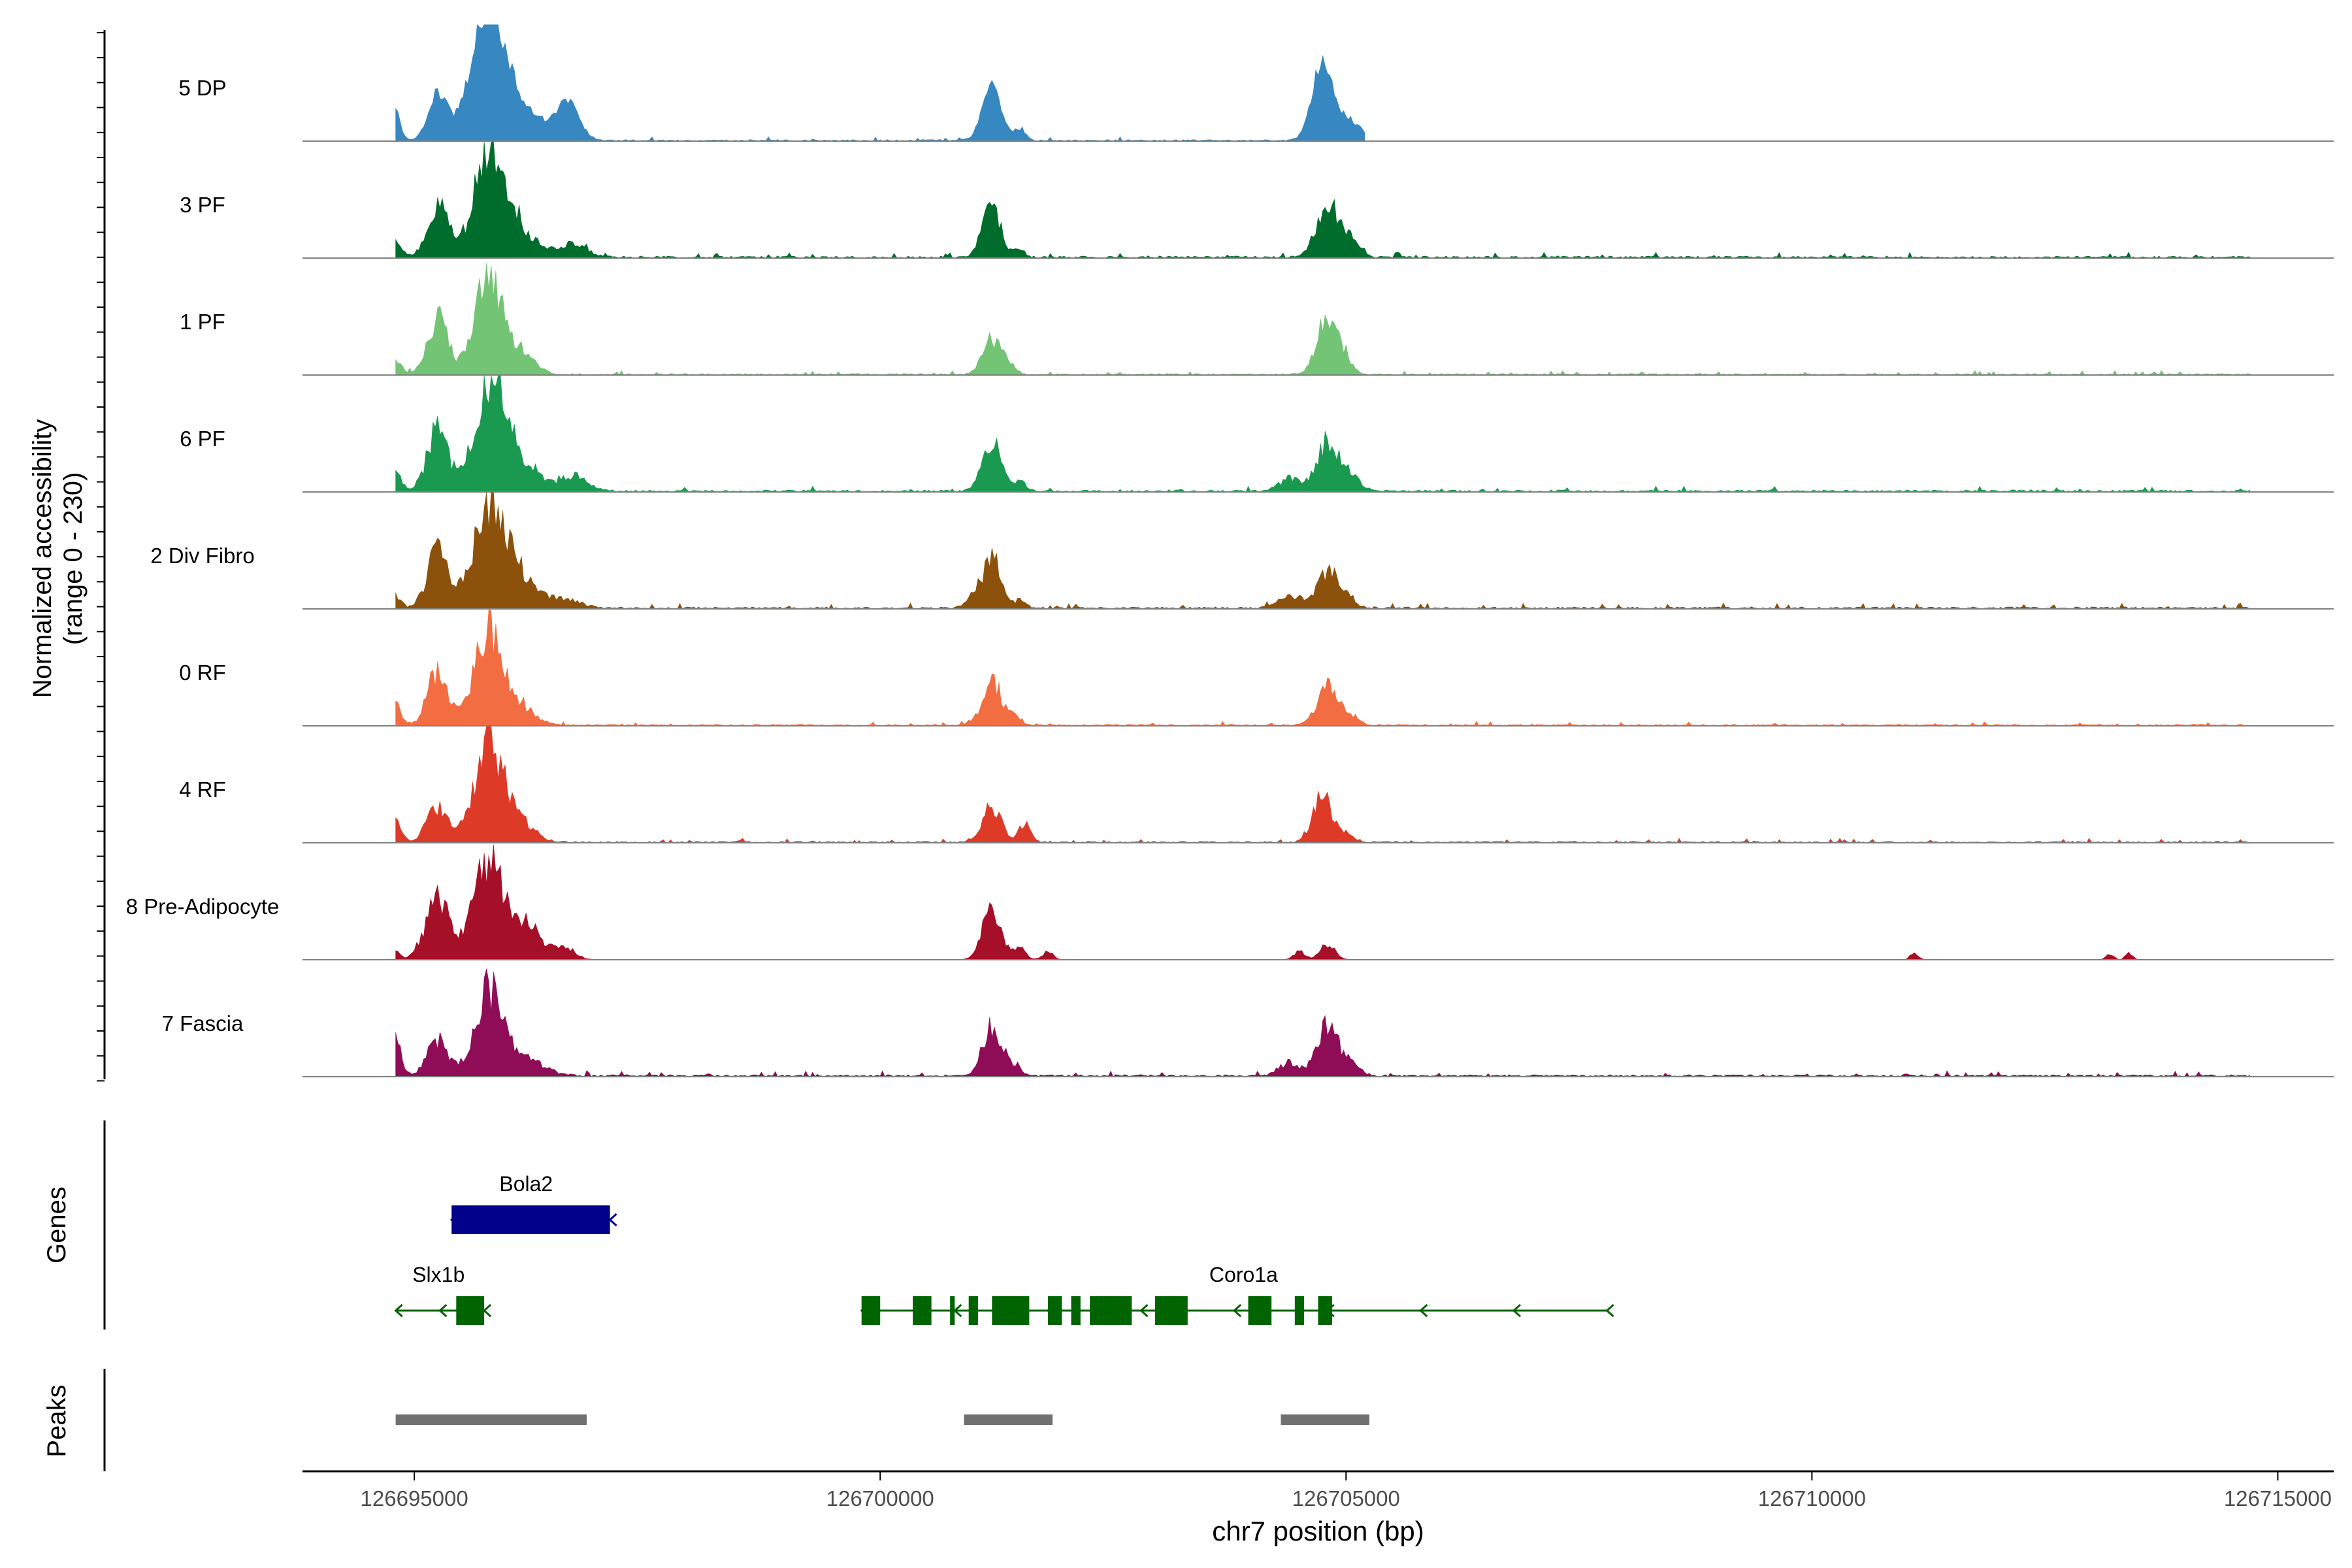 The height and width of the screenshot is (1568, 2352). I want to click on x-tick-label: 126700000, so click(880, 1498).